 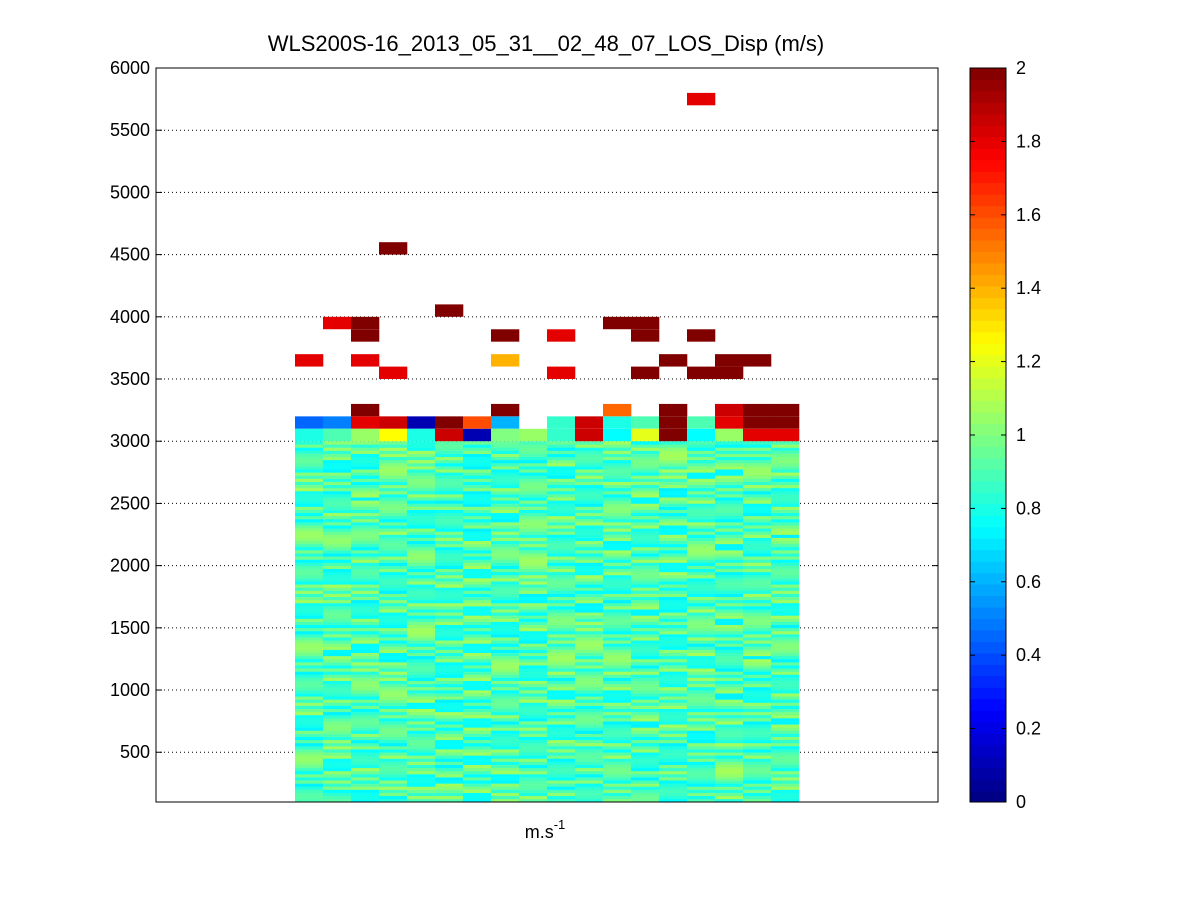 What do you see at coordinates (988, 796) in the screenshot?
I see `colorbar-segment` at bounding box center [988, 796].